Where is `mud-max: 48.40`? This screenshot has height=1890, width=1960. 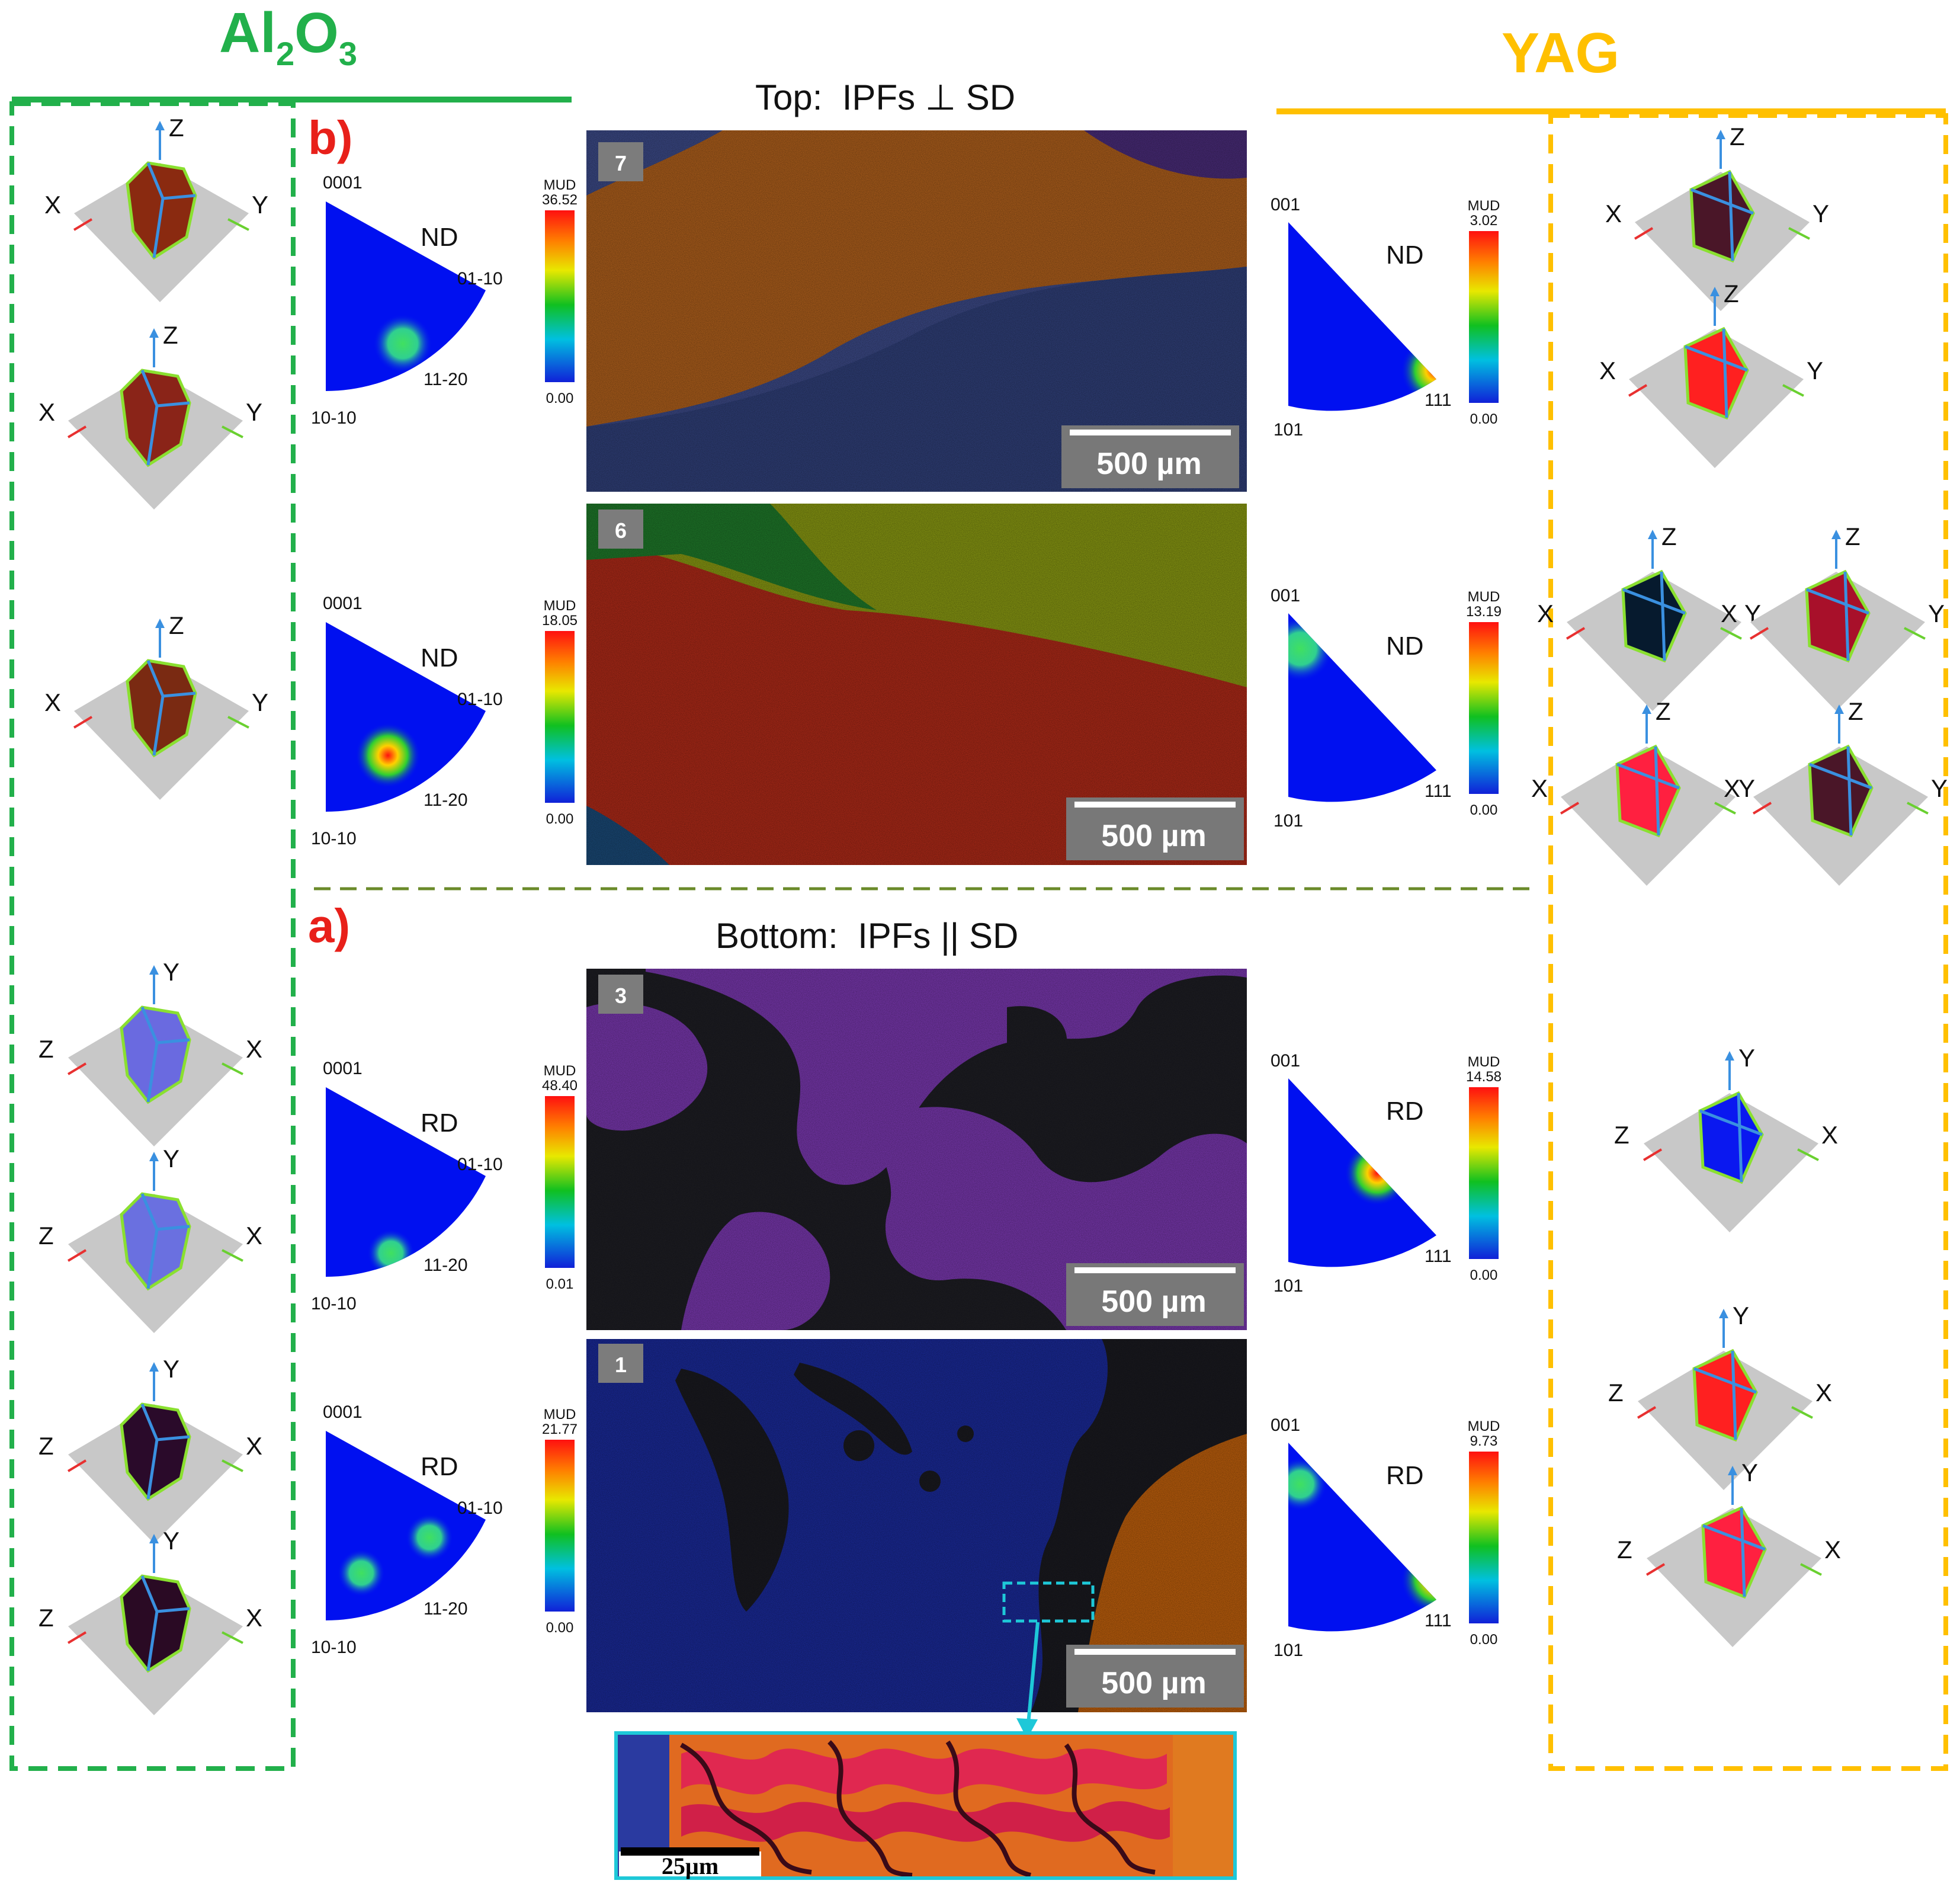 mud-max: 48.40 is located at coordinates (560, 1086).